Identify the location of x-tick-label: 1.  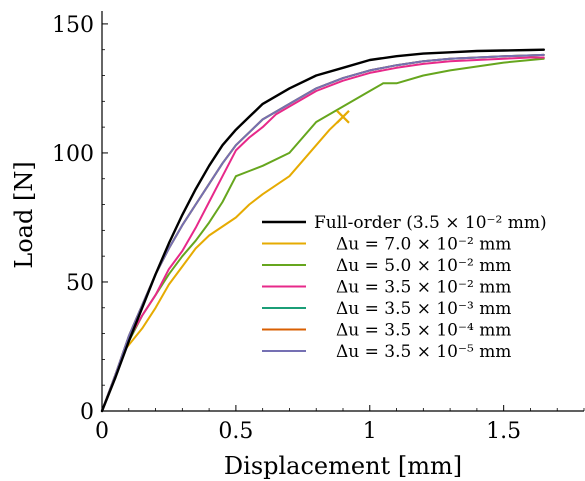
(370, 431).